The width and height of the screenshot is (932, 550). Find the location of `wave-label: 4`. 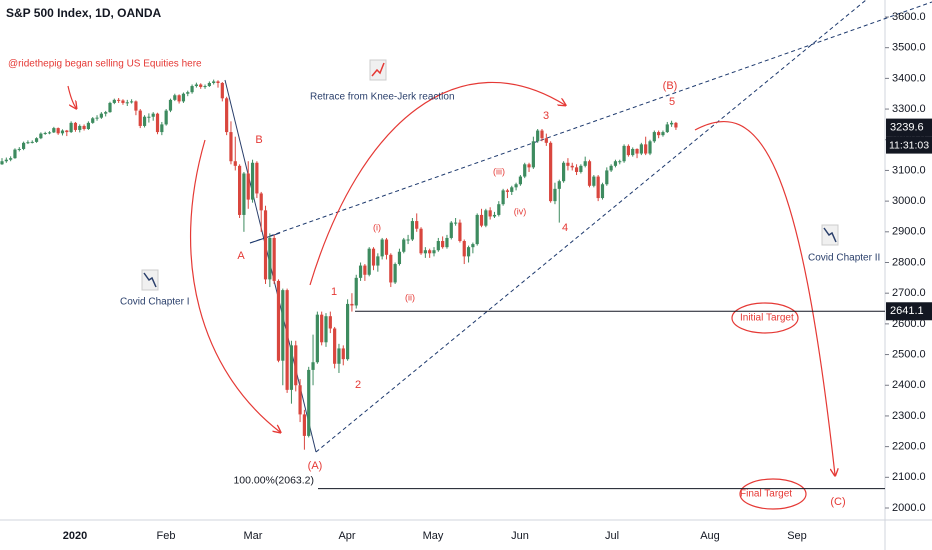

wave-label: 4 is located at coordinates (565, 228).